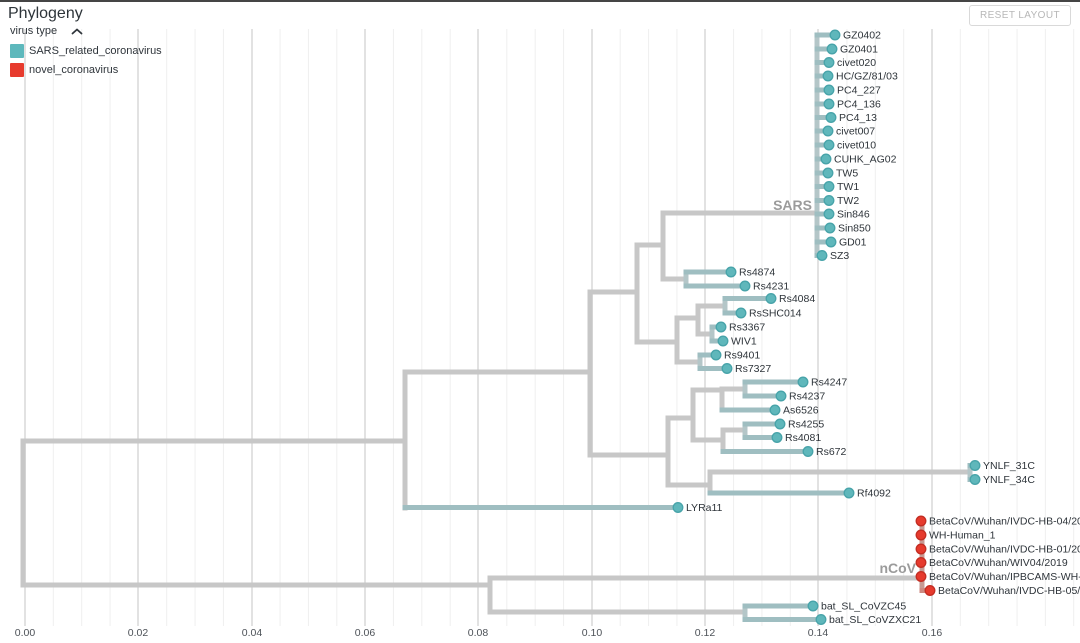 This screenshot has width=1080, height=643. Describe the element at coordinates (998, 563) in the screenshot. I see `tip-label: BetaCoV/Wuhan/WIV04/2019` at that location.